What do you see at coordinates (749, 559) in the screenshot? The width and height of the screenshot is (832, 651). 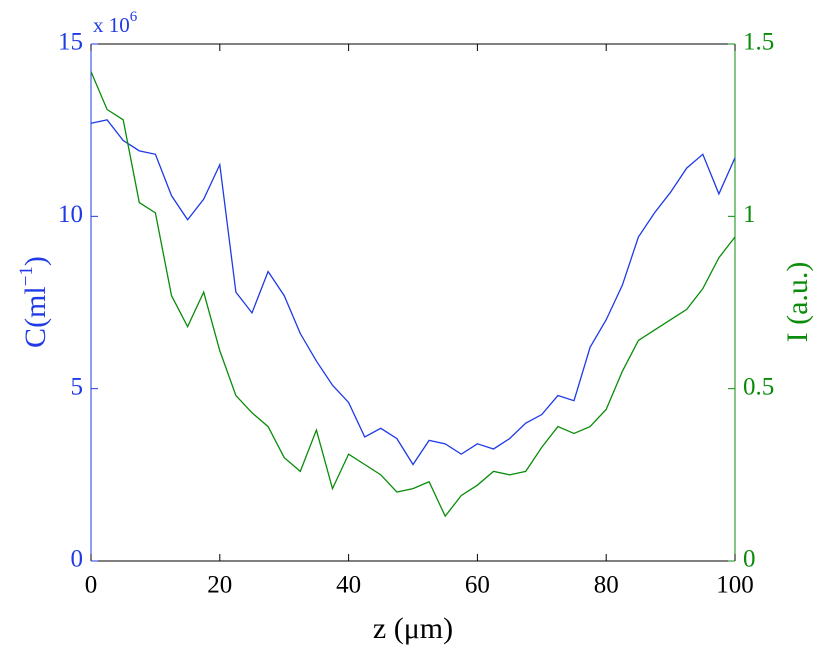 I see `y2-tick-label: 0` at bounding box center [749, 559].